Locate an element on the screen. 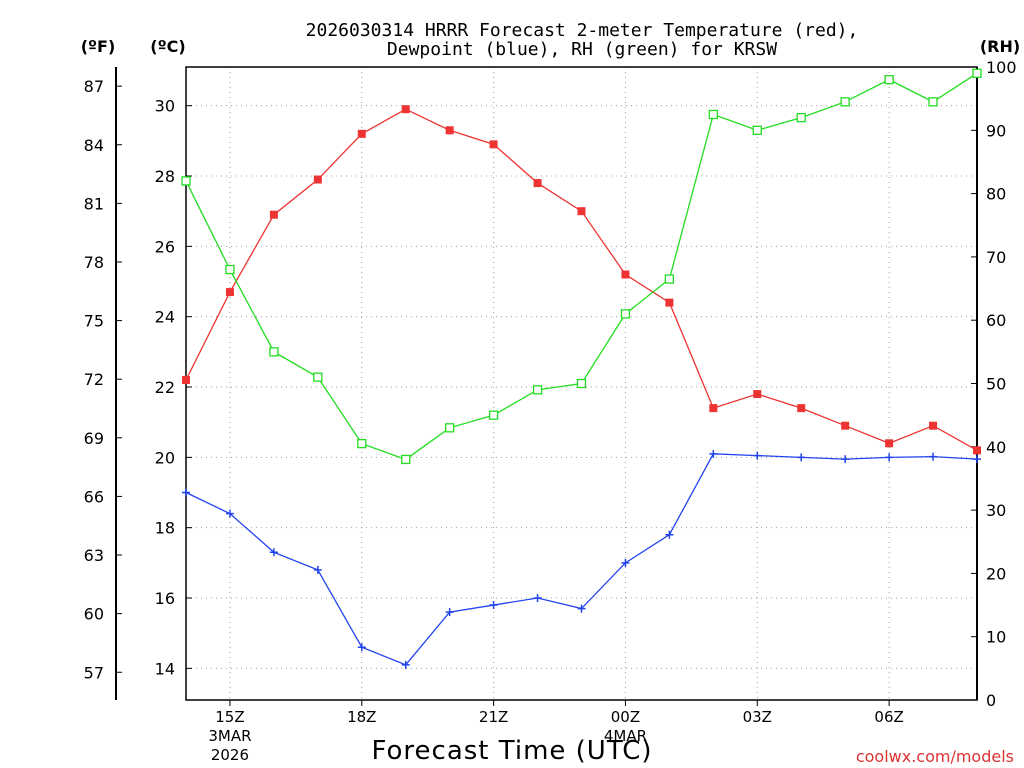 This screenshot has height=768, width=1024. unit-label-celsius: (ºC) is located at coordinates (167, 46).